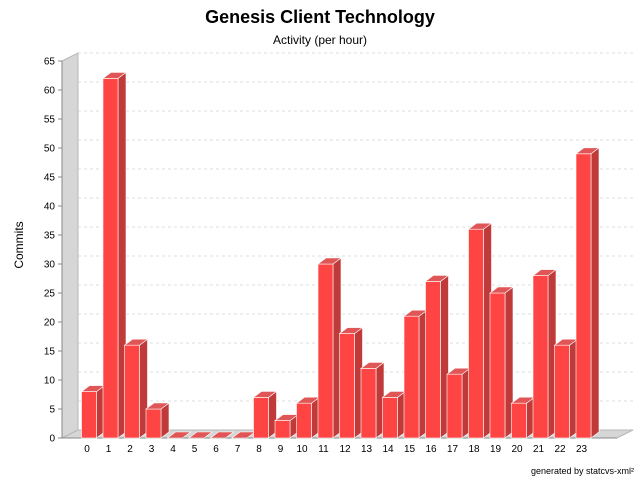 The image size is (640, 480). Describe the element at coordinates (410, 449) in the screenshot. I see `x-tick-label: 15` at that location.